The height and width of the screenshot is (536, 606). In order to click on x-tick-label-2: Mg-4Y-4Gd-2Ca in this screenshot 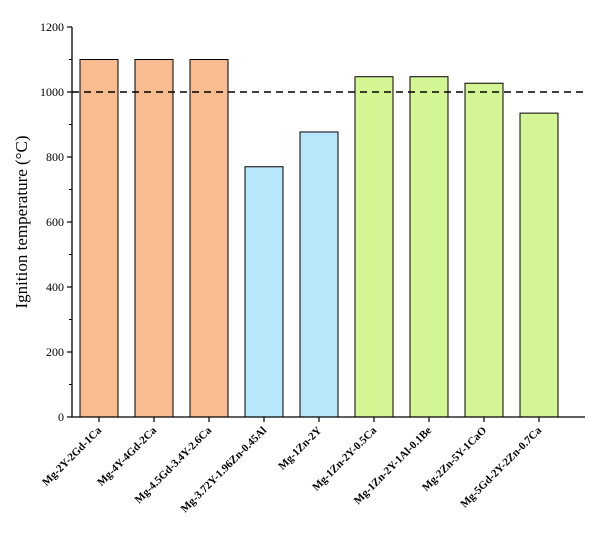, I will do `click(127, 456)`.